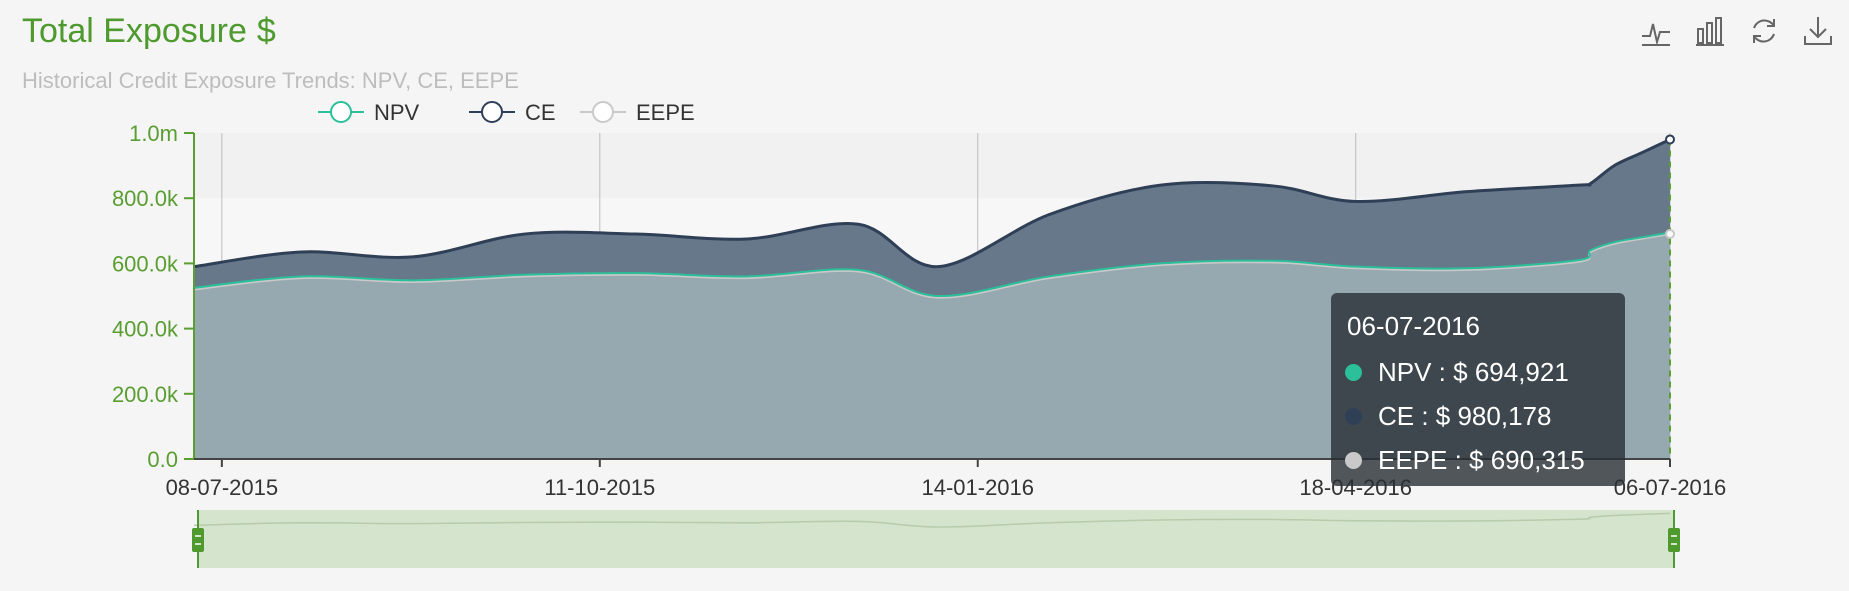 The width and height of the screenshot is (1849, 591). Describe the element at coordinates (665, 112) in the screenshot. I see `legend-eepe-label: EEPE` at that location.